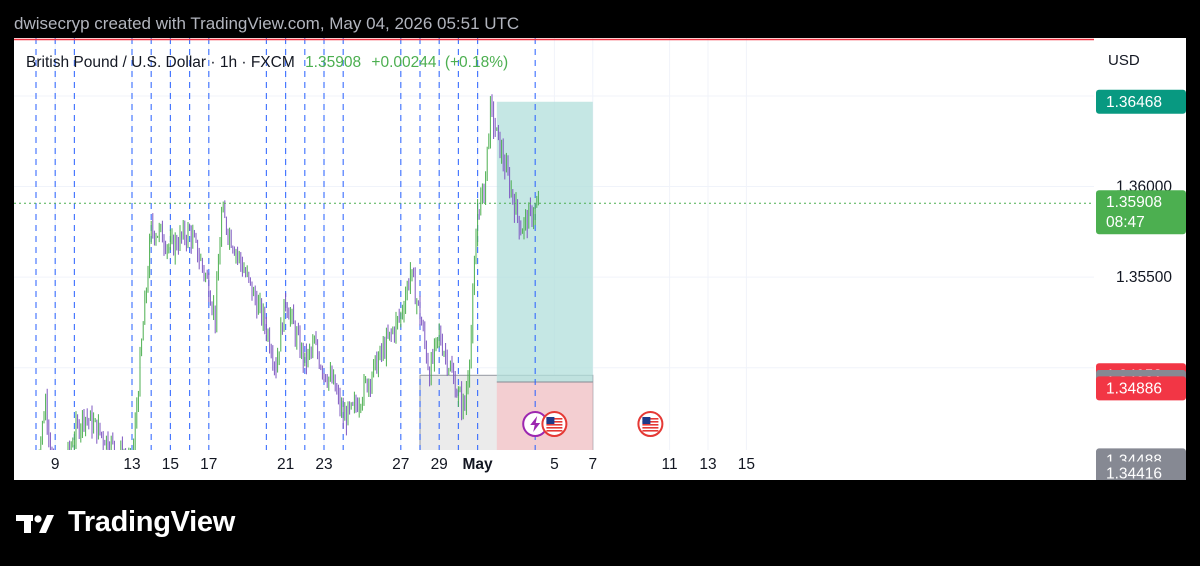 The image size is (1200, 566). What do you see at coordinates (1144, 277) in the screenshot?
I see `price-tick-label: 1.35500` at bounding box center [1144, 277].